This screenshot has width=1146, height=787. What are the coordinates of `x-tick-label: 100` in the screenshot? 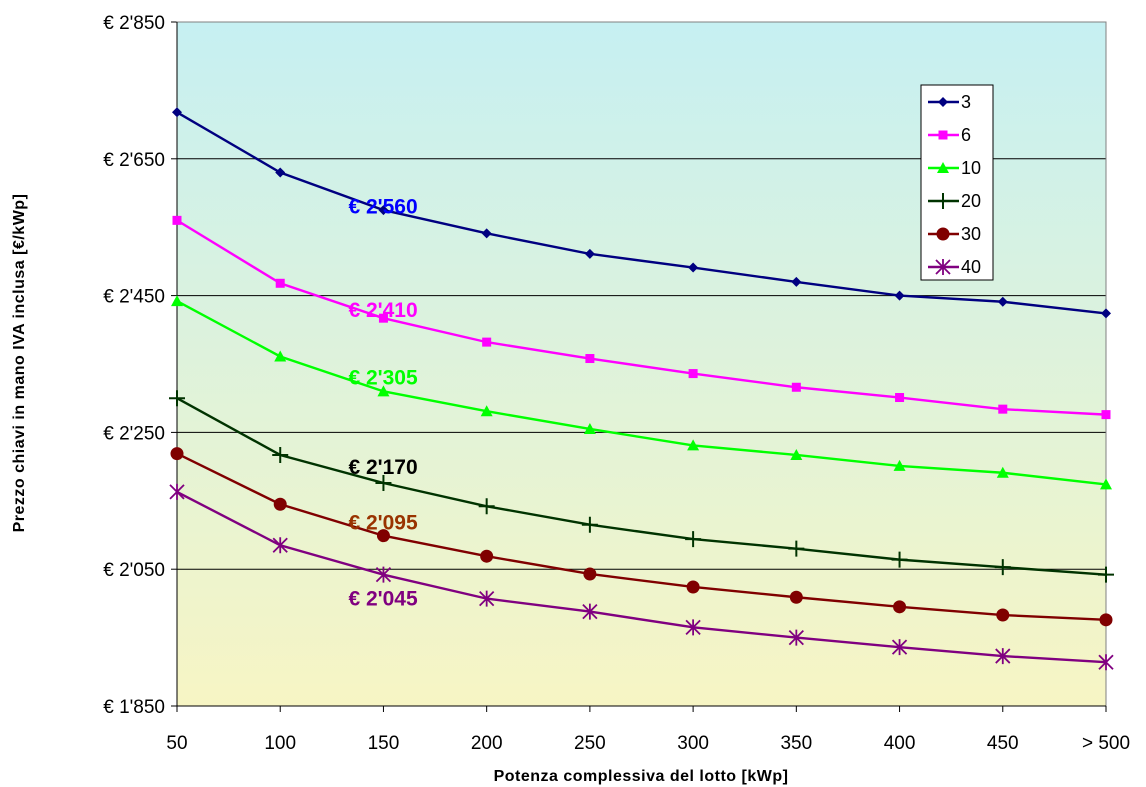 It's located at (280, 743).